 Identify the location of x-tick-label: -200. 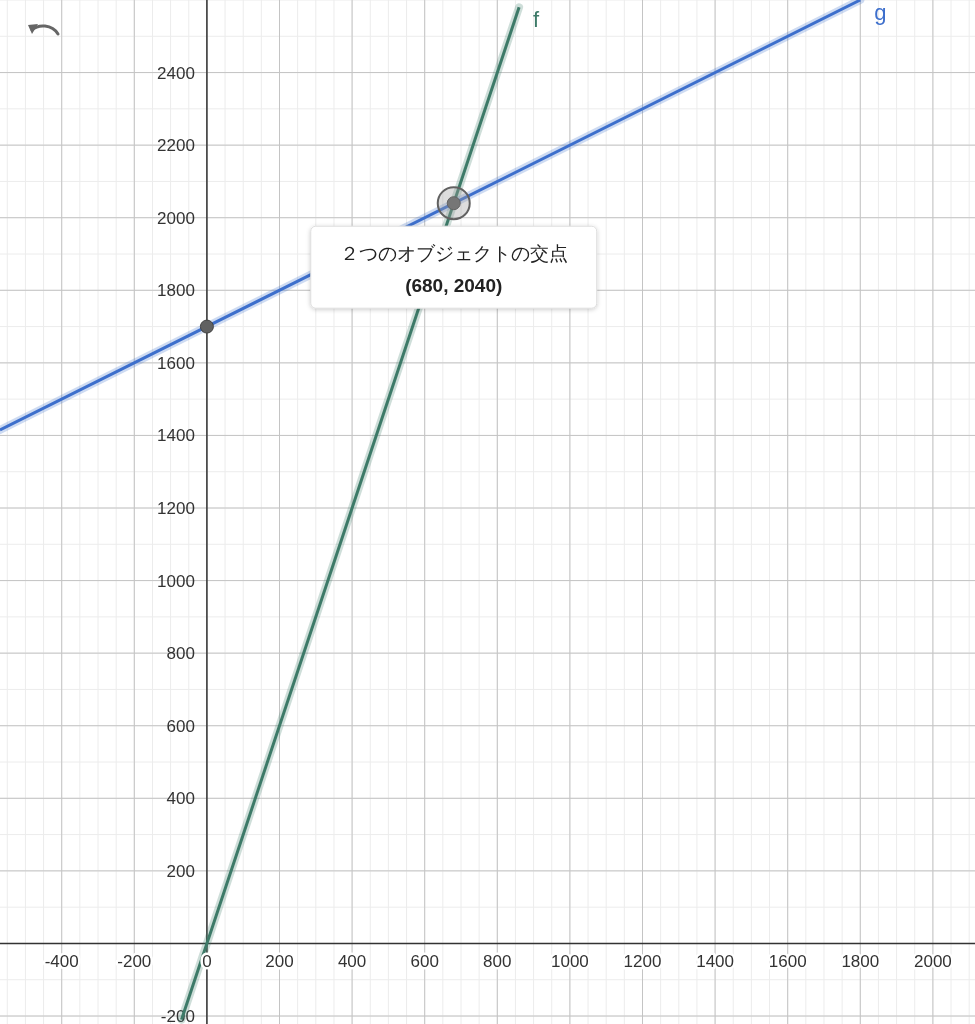
(134, 962).